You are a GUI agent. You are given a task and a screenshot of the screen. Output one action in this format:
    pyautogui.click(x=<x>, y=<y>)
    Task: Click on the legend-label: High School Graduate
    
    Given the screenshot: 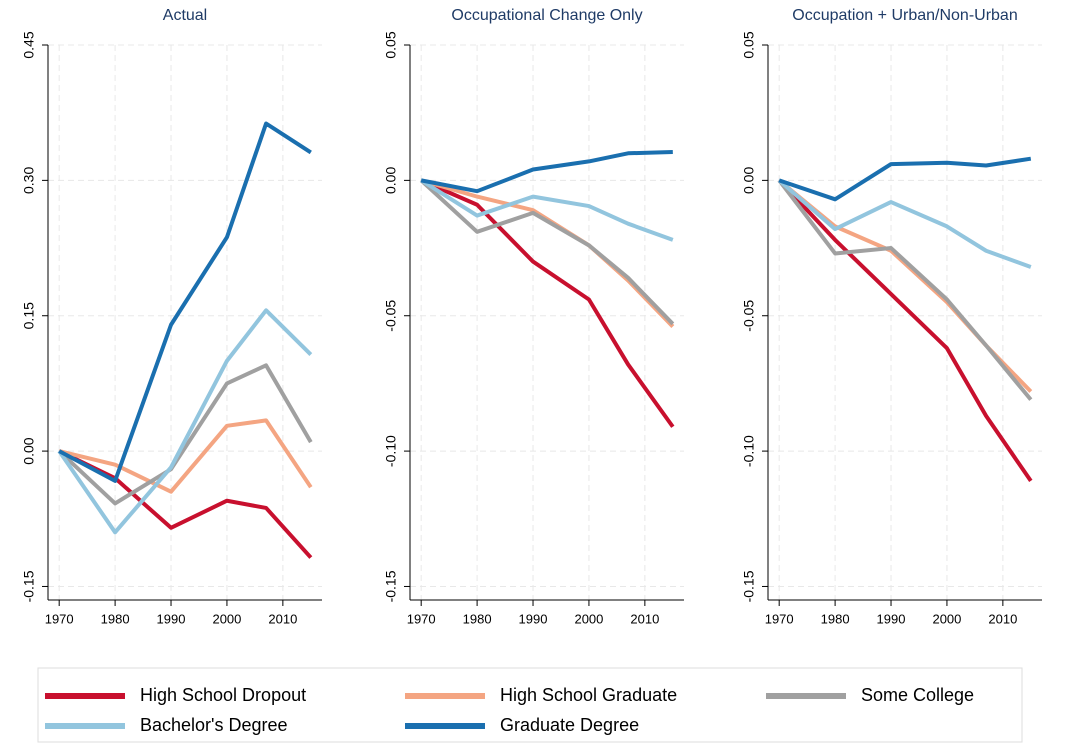 What is the action you would take?
    pyautogui.click(x=588, y=695)
    